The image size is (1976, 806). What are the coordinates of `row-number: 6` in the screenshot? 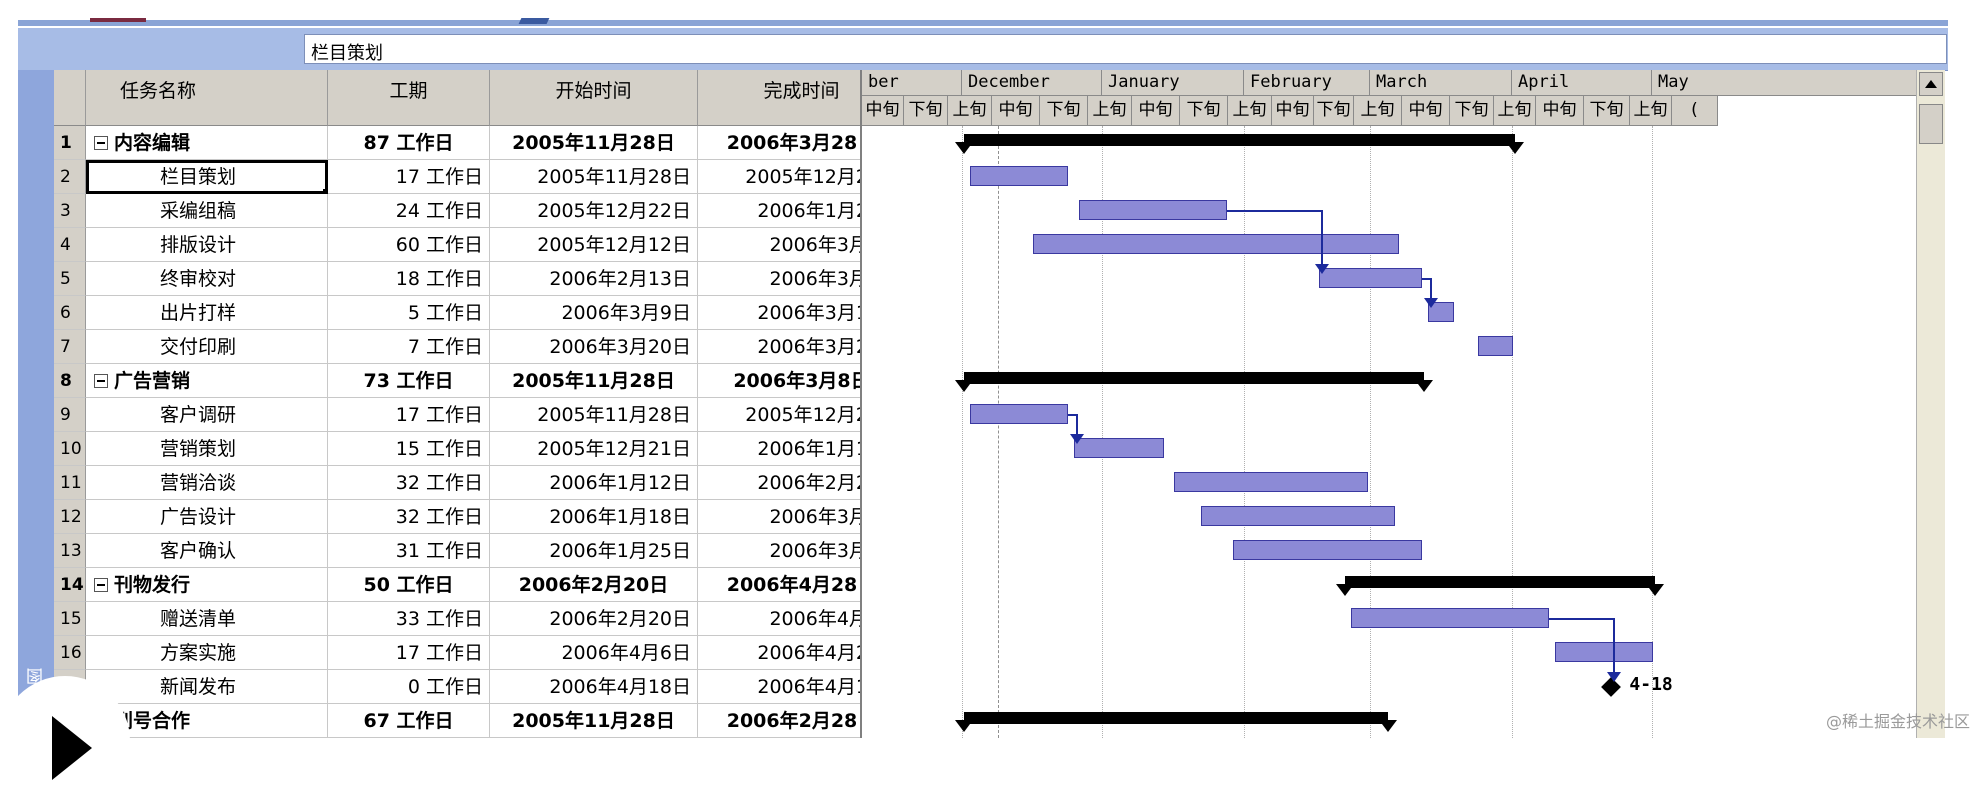 It's located at (70, 313).